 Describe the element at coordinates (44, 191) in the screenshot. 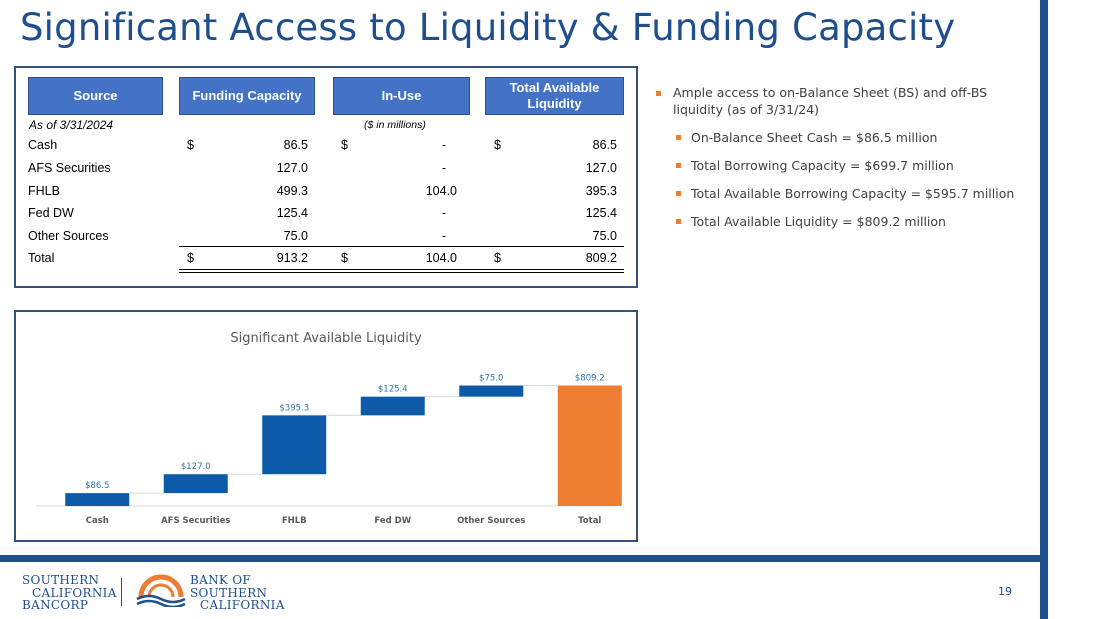

I see `row-label: FHLB` at that location.